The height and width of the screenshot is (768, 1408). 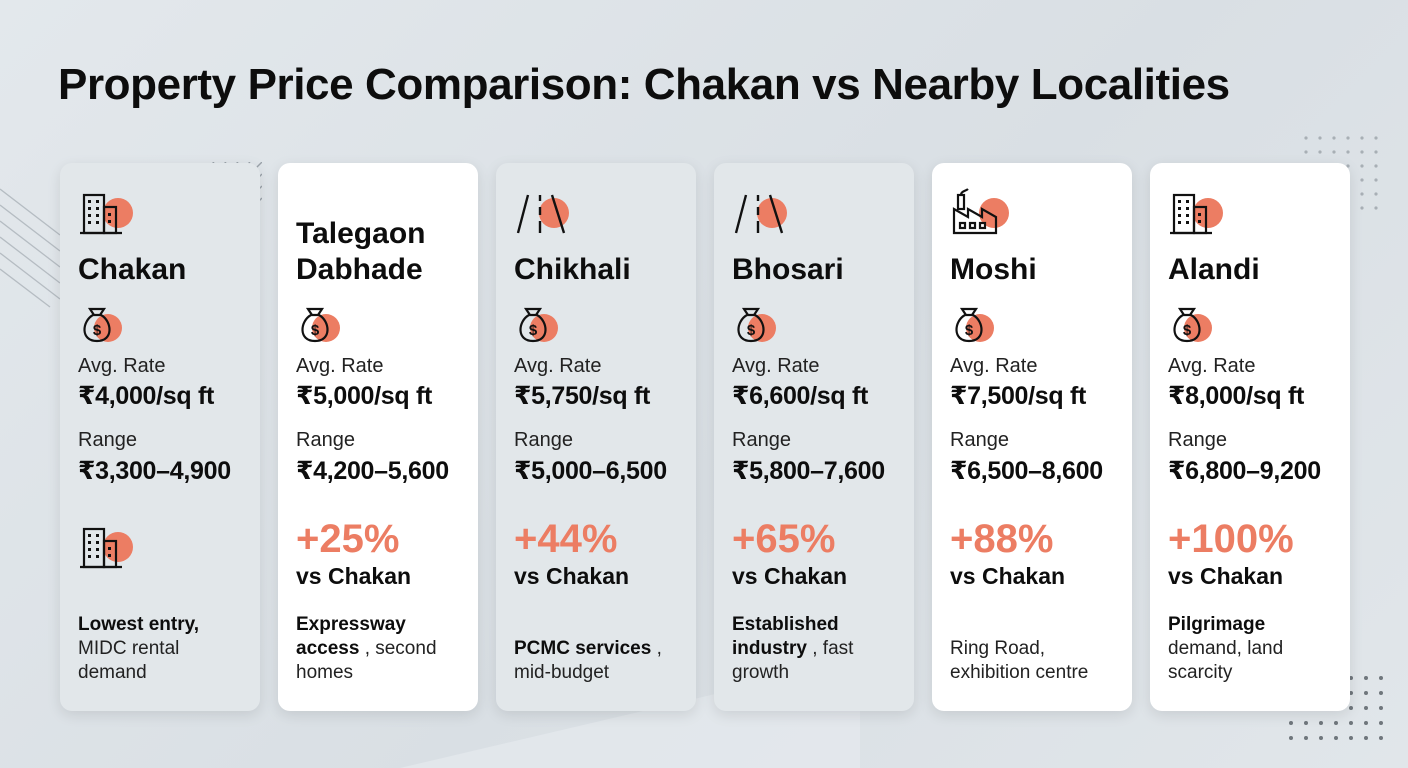 What do you see at coordinates (1231, 539) in the screenshot?
I see `premium-percent: +100%` at bounding box center [1231, 539].